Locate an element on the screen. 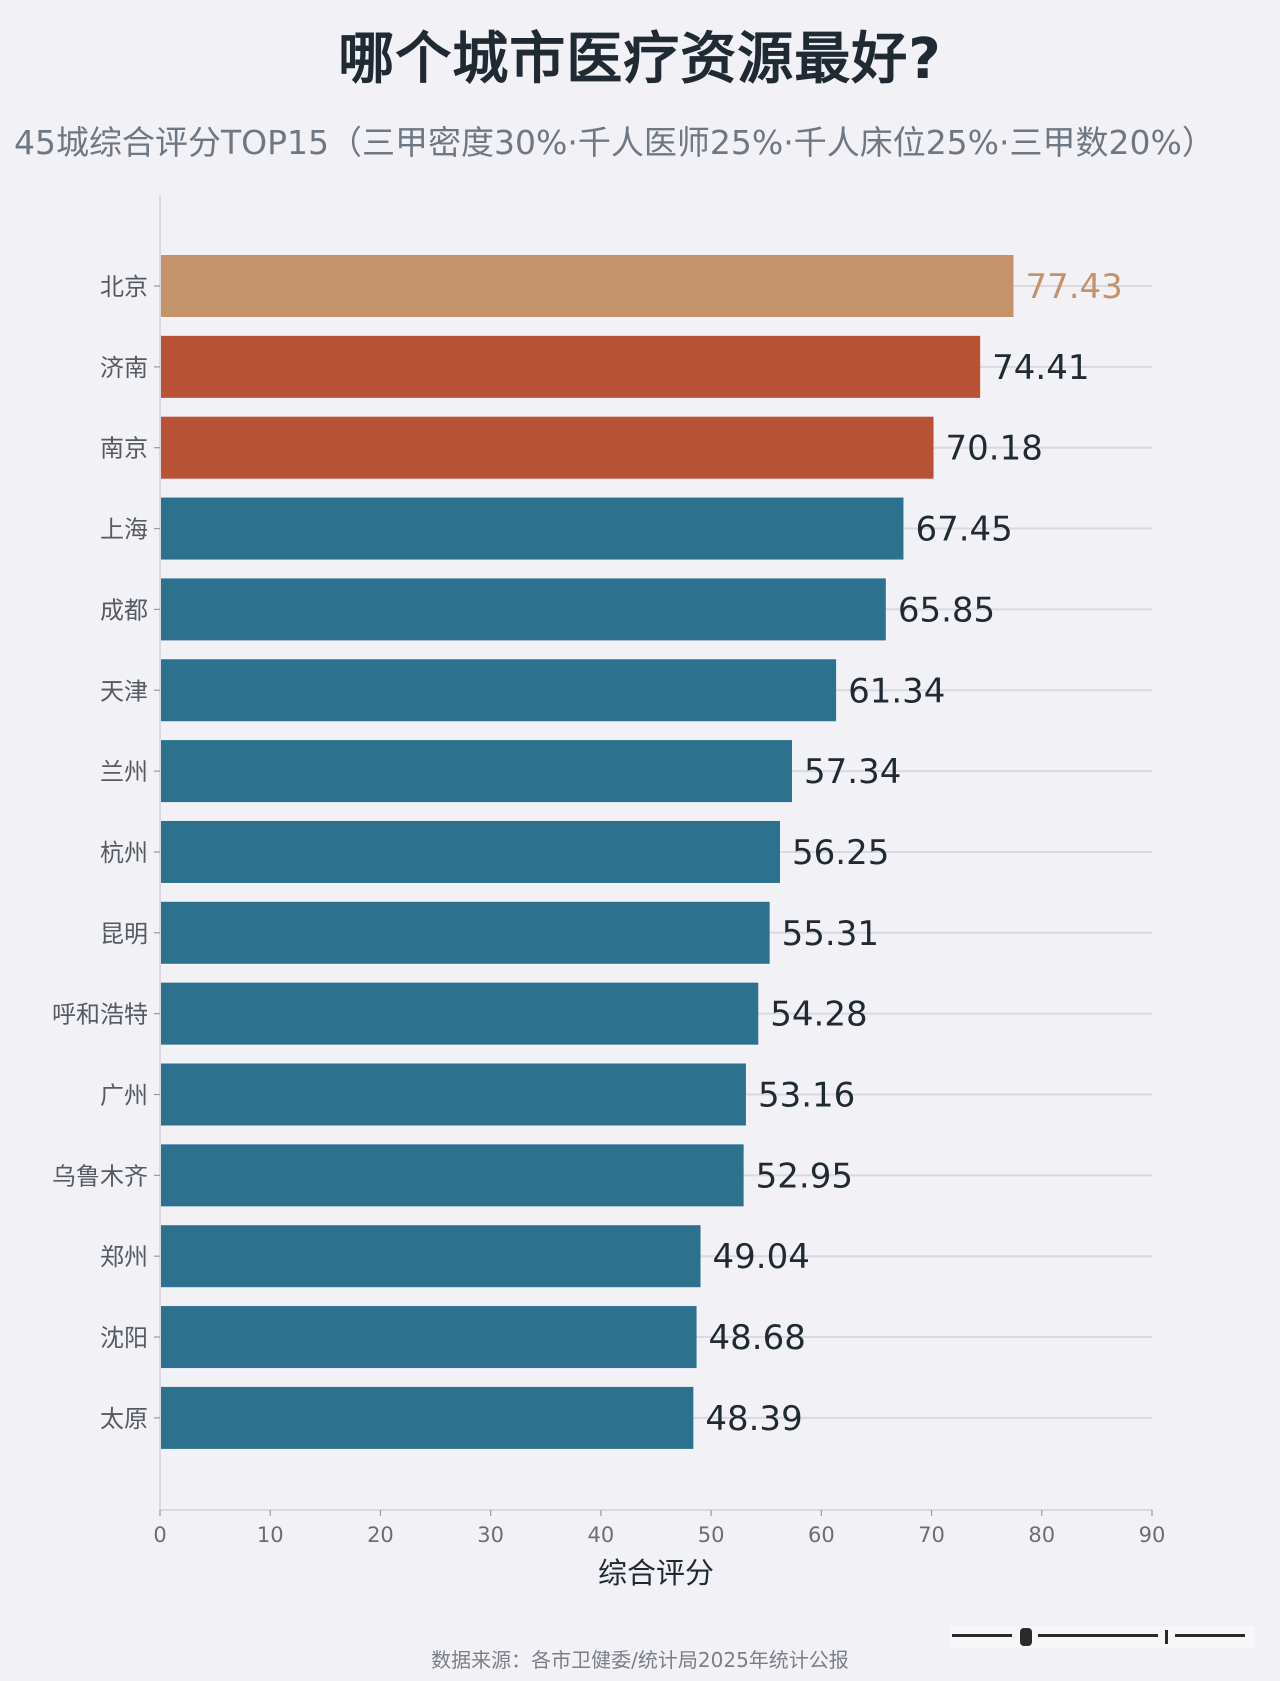 The width and height of the screenshot is (1280, 1681). y-tick-label: 太原 is located at coordinates (124, 1419).